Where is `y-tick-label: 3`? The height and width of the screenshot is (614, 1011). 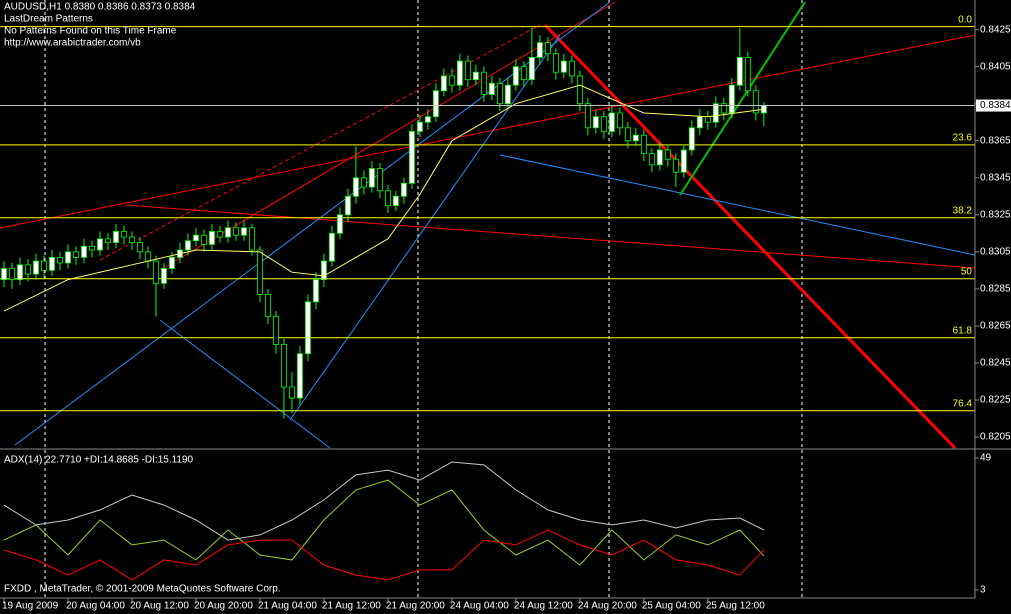
y-tick-label: 3 is located at coordinates (983, 590).